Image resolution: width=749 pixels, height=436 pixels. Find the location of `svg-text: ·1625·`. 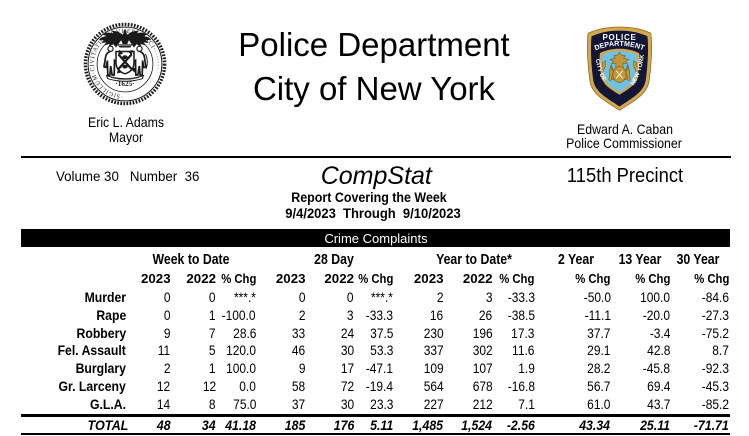

svg-text: ·1625· is located at coordinates (124, 84).